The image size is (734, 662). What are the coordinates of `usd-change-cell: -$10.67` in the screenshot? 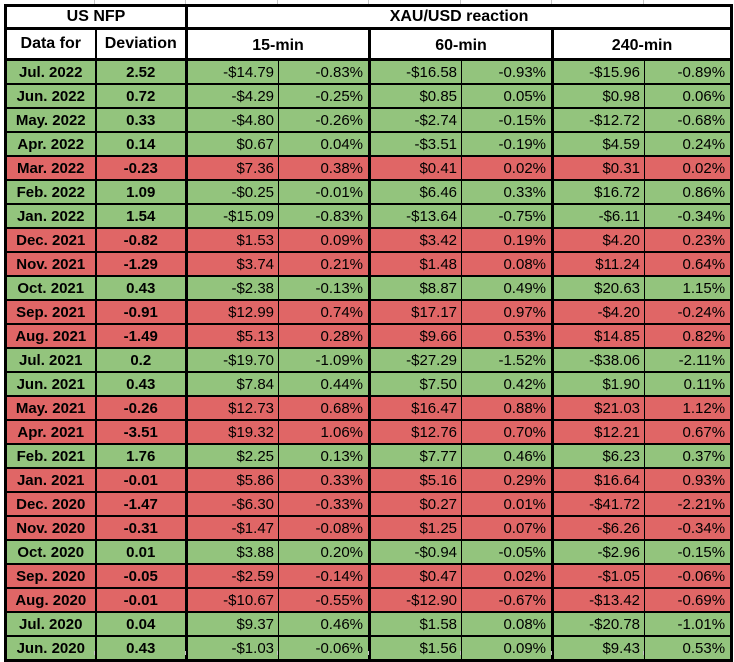 It's located at (232, 600).